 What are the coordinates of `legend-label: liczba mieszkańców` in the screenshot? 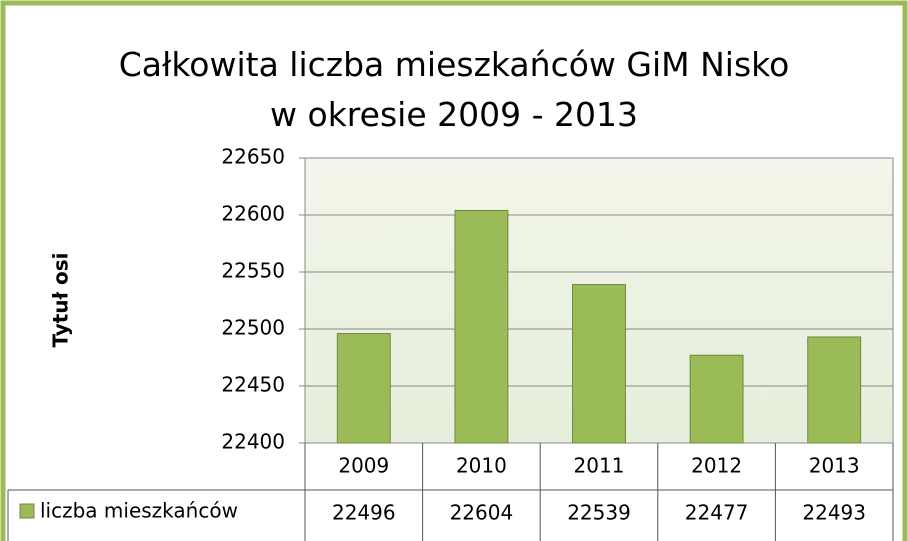 It's located at (139, 511).